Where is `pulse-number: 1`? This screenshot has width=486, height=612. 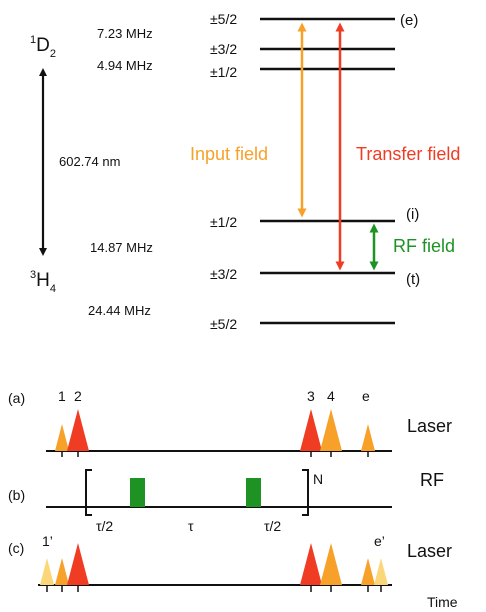
pulse-number: 1 is located at coordinates (62, 396).